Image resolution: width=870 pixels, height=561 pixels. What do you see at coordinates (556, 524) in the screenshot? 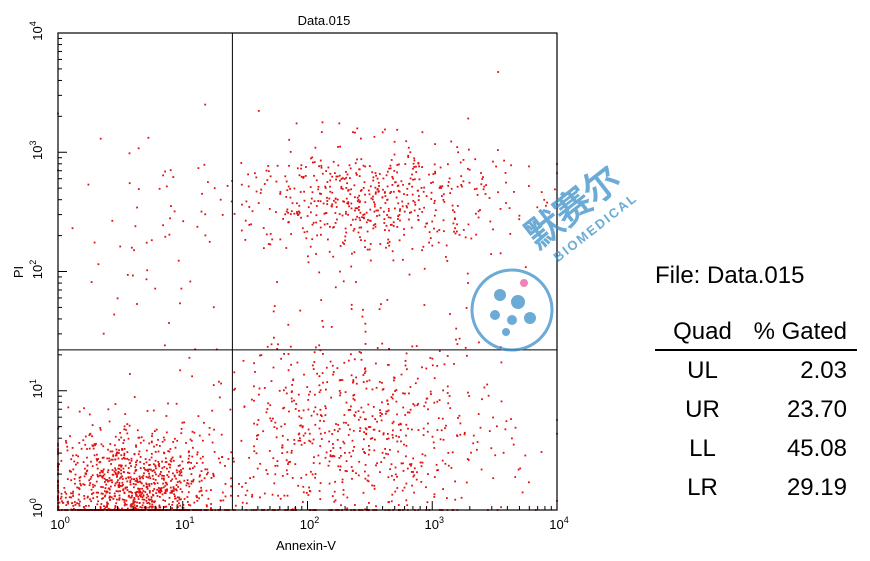
I see `x-tick-label-base: 10` at bounding box center [556, 524].